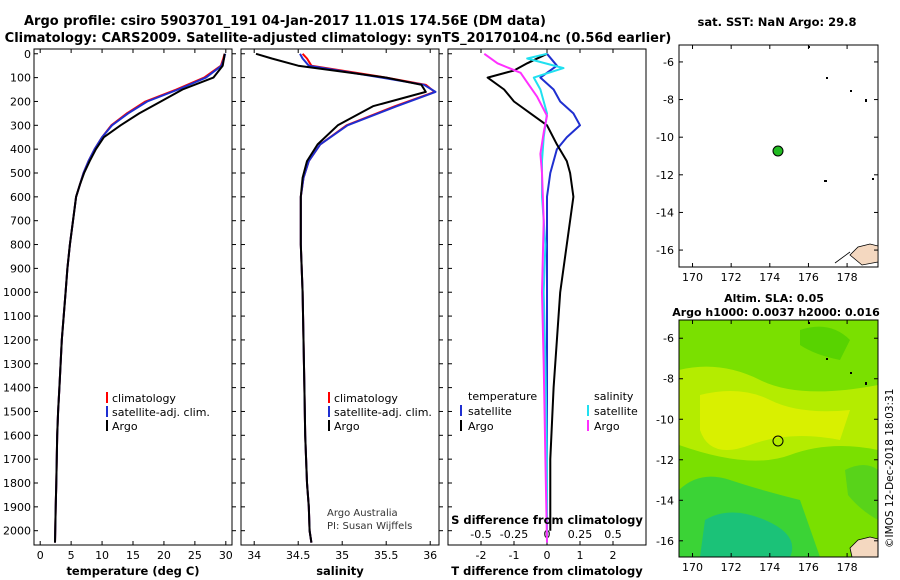 The image size is (900, 580). Describe the element at coordinates (614, 396) in the screenshot. I see `legend-salinity-head: salinity` at that location.